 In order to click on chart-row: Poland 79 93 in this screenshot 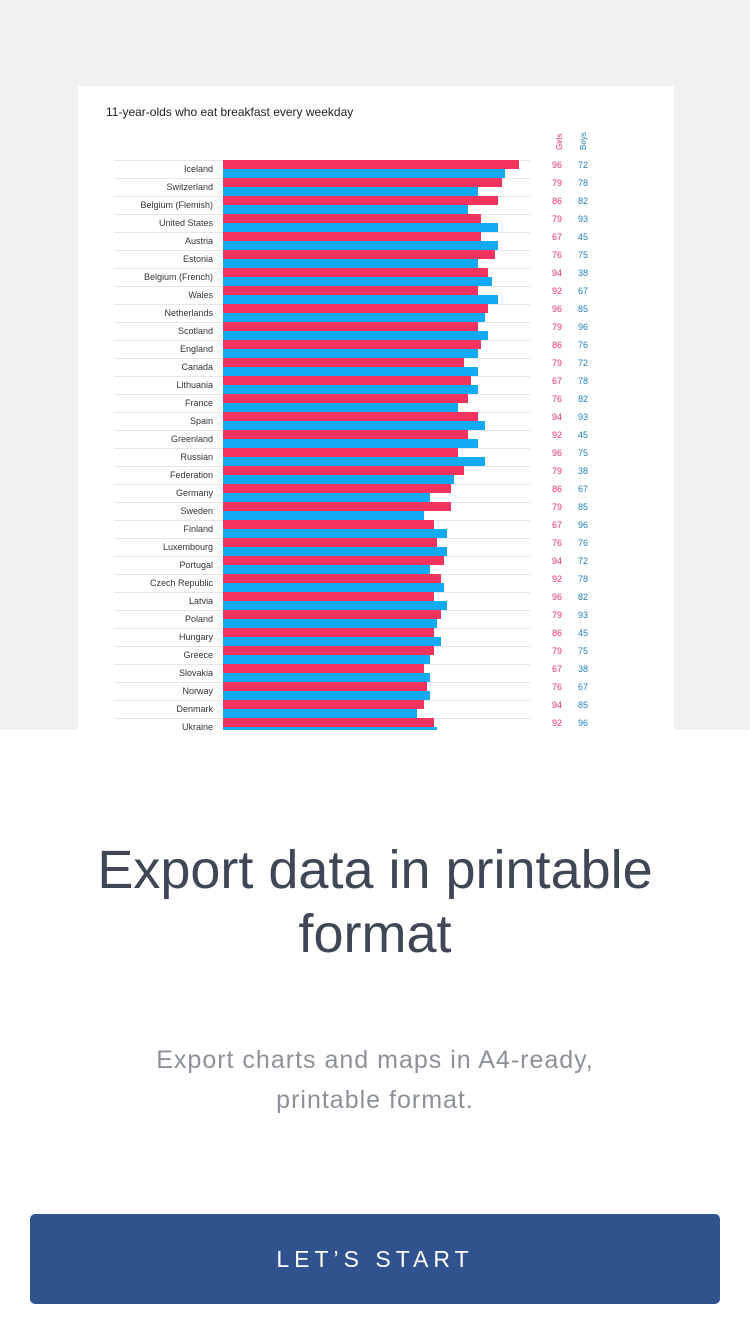, I will do `click(376, 619)`.